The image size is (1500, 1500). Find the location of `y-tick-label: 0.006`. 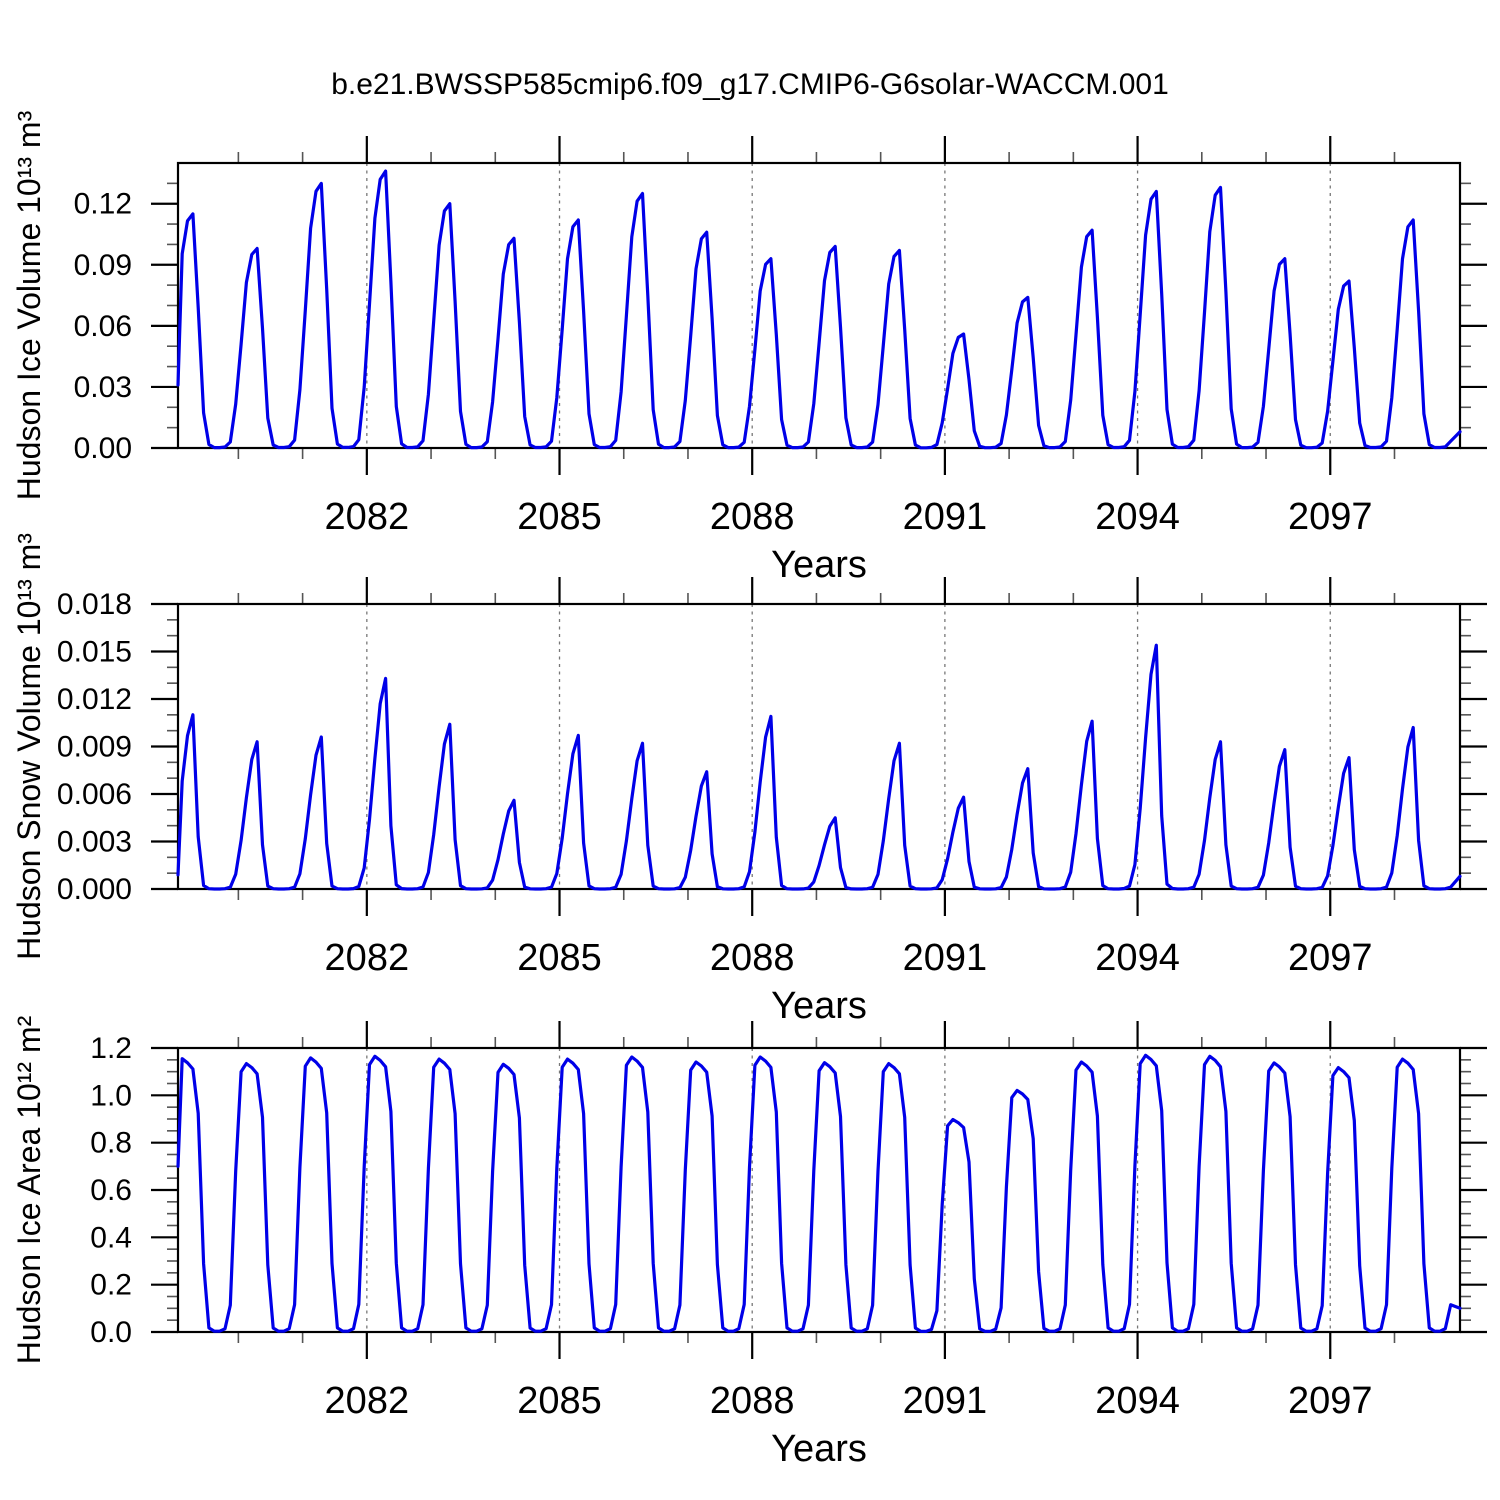

y-tick-label: 0.006 is located at coordinates (94, 794).